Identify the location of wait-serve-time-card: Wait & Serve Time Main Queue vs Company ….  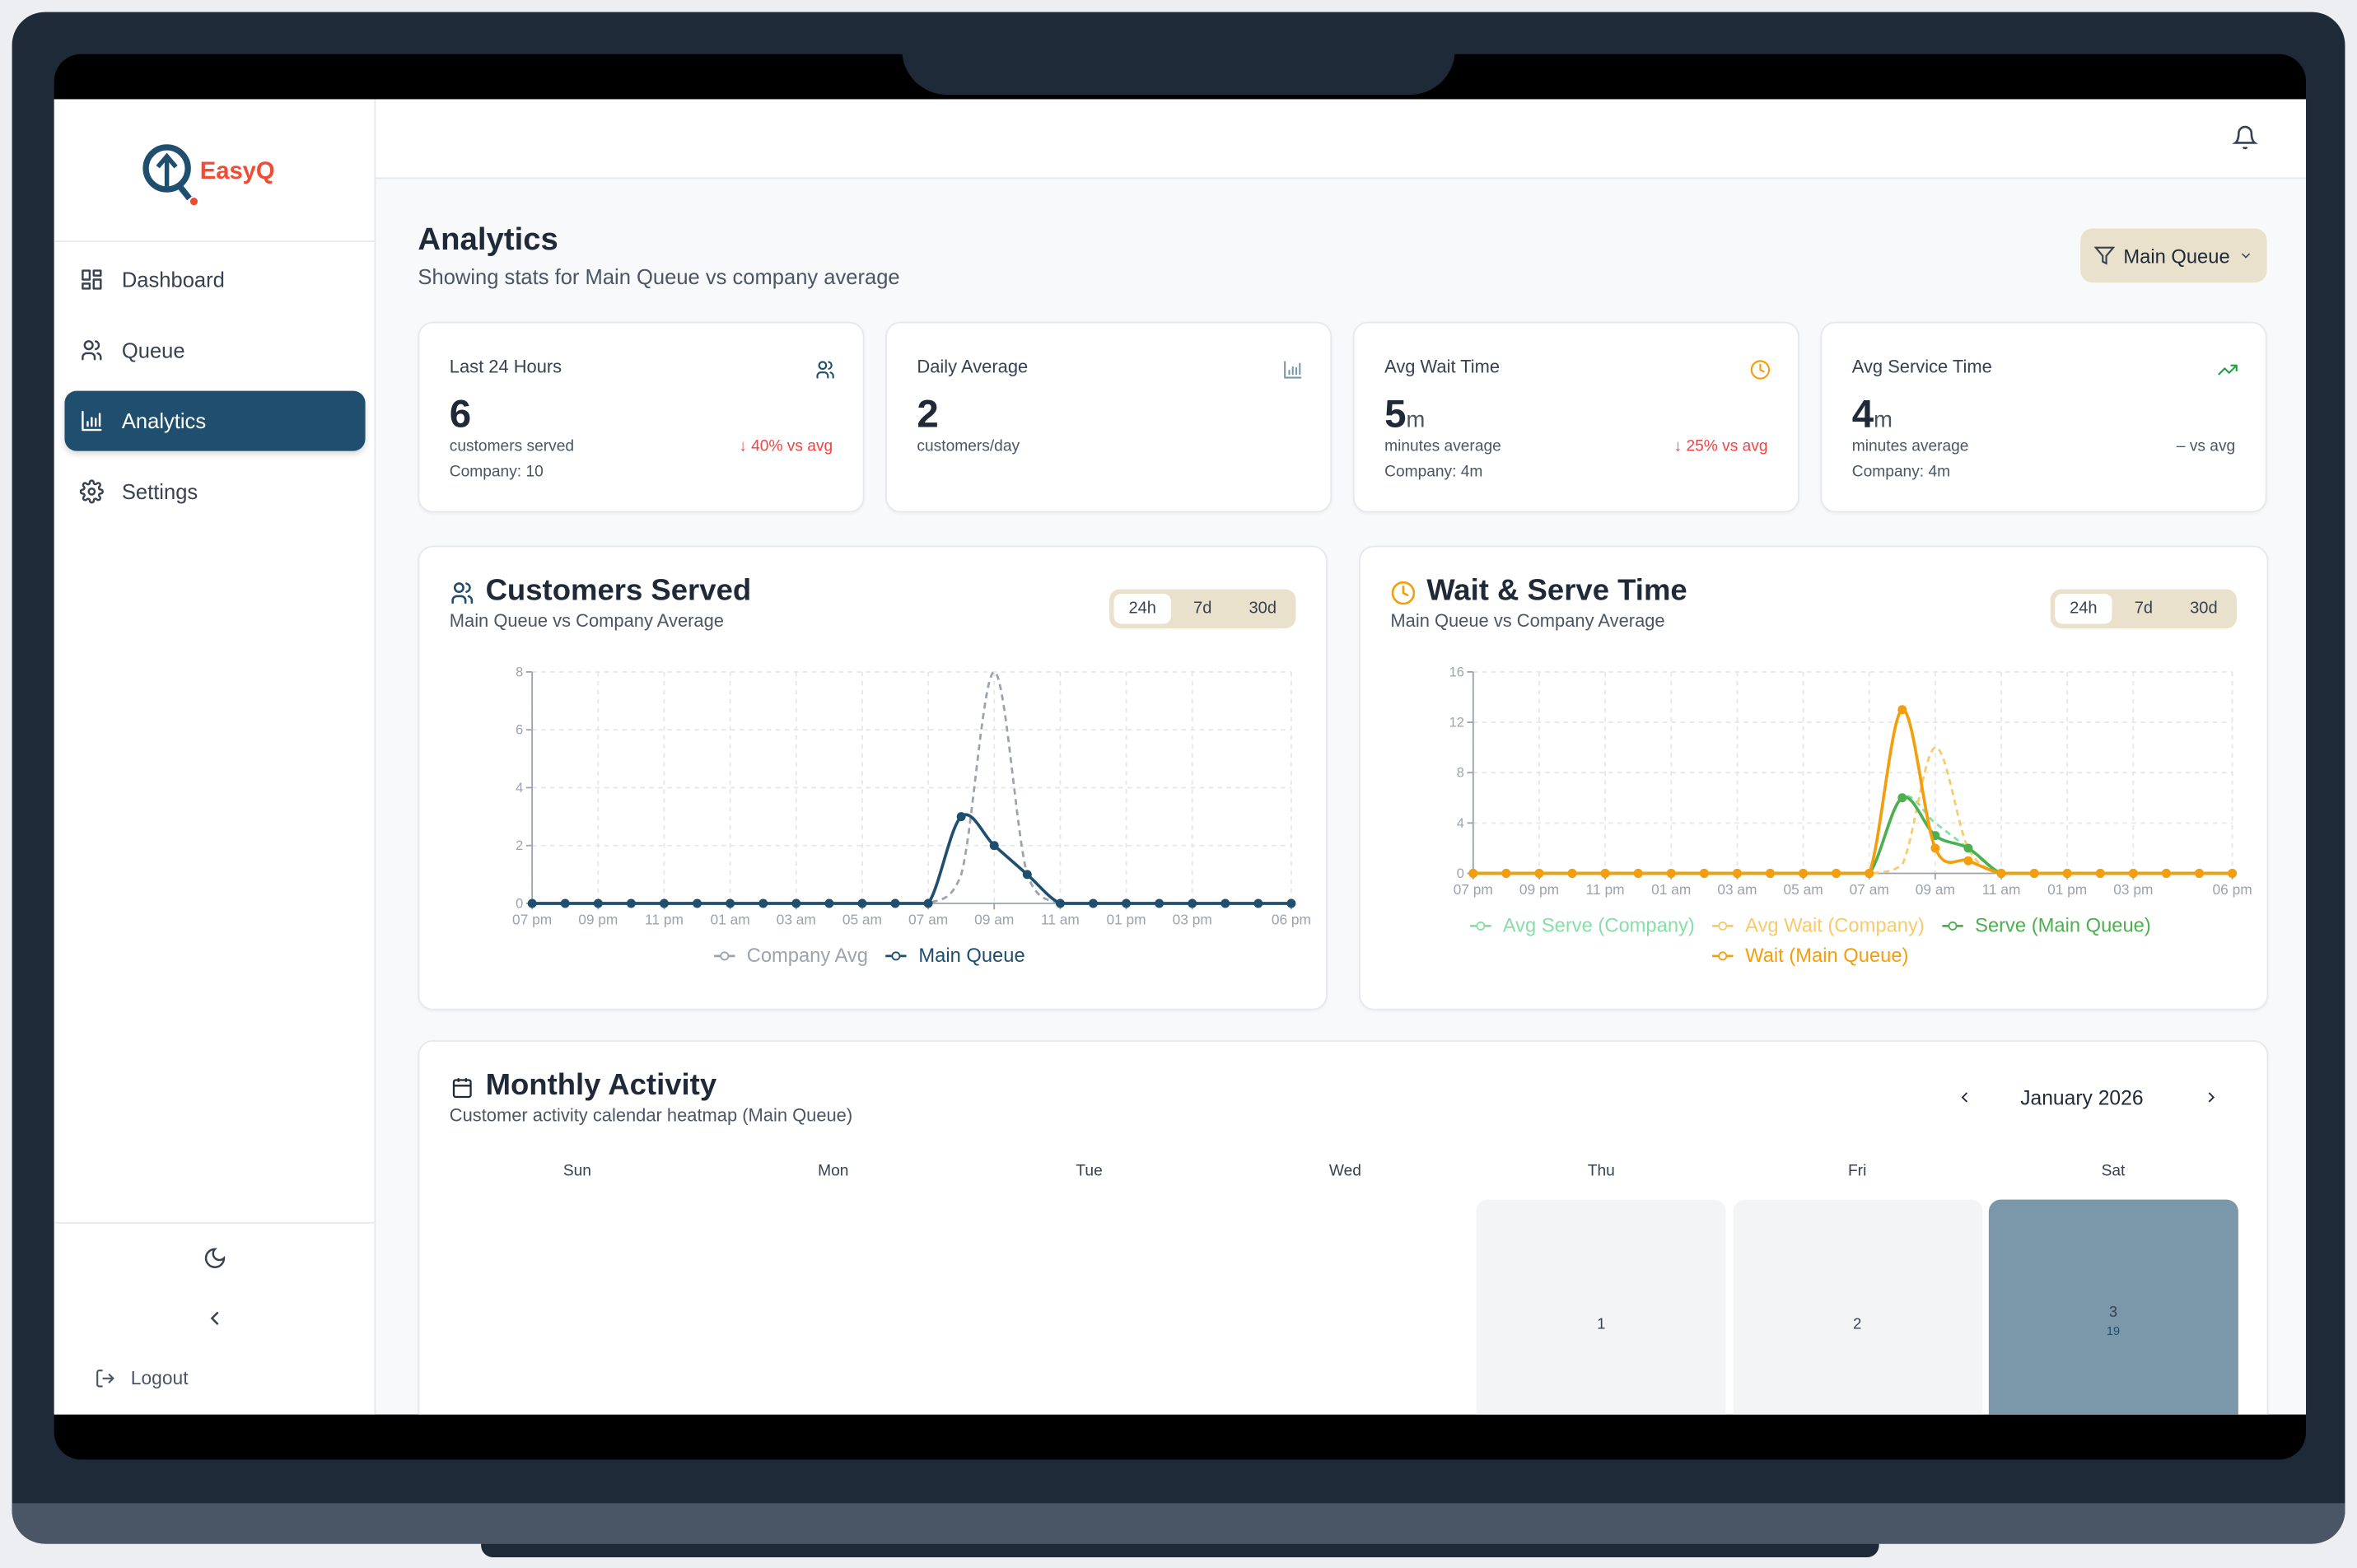
(1814, 777).